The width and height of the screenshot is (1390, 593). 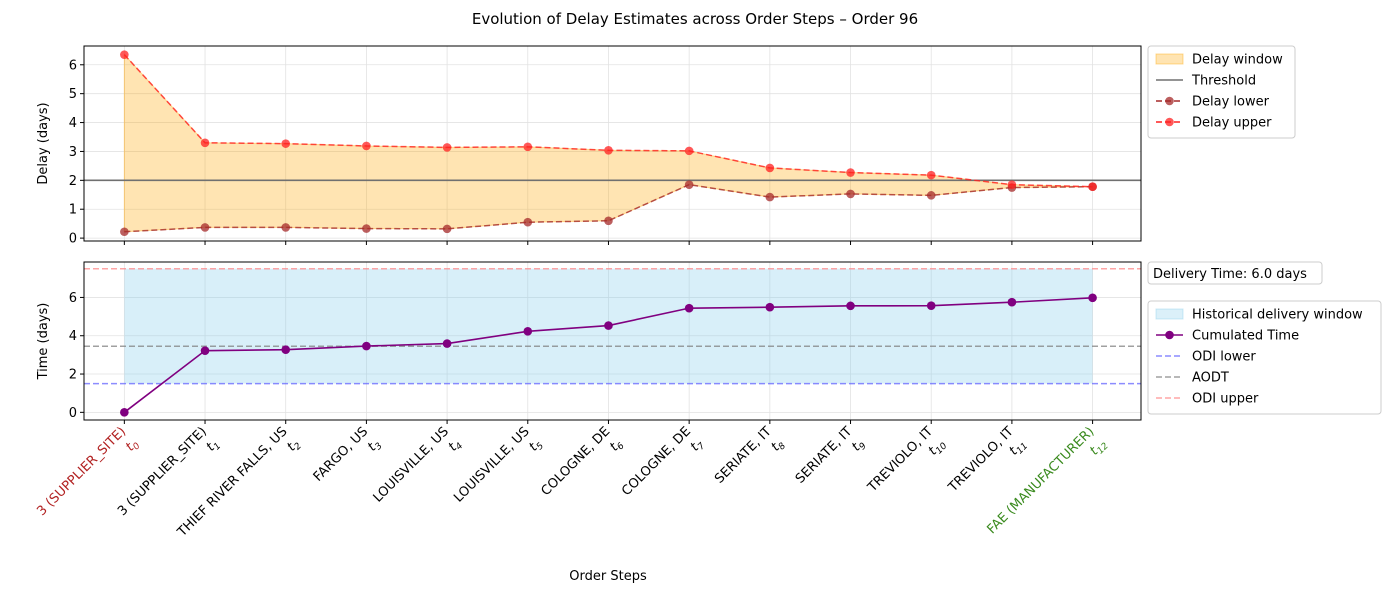 What do you see at coordinates (701, 446) in the screenshot?
I see `step-time-subscript: 7` at bounding box center [701, 446].